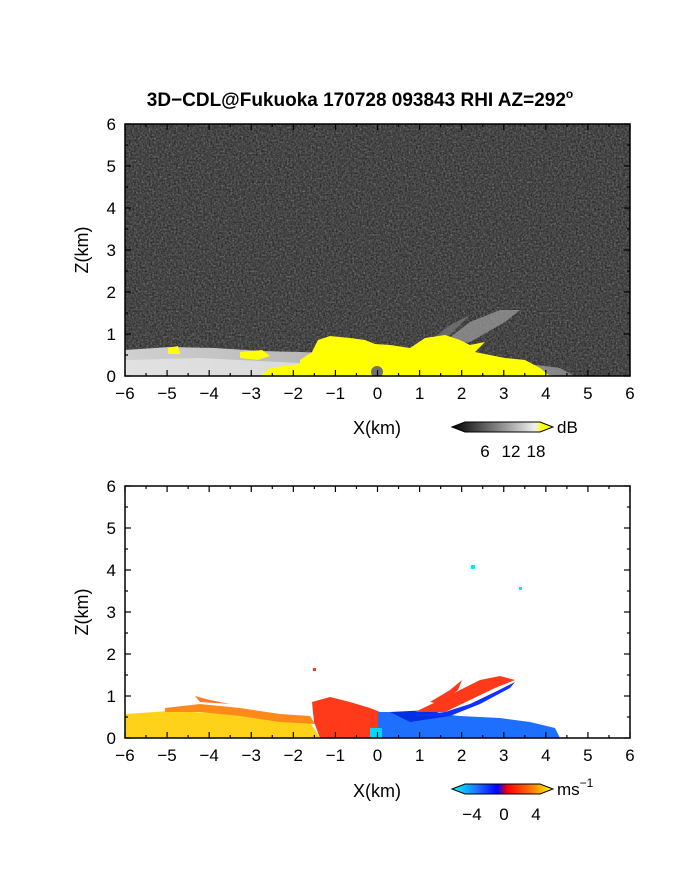 The width and height of the screenshot is (680, 880). I want to click on intensity-colorbar-bar, so click(502, 427).